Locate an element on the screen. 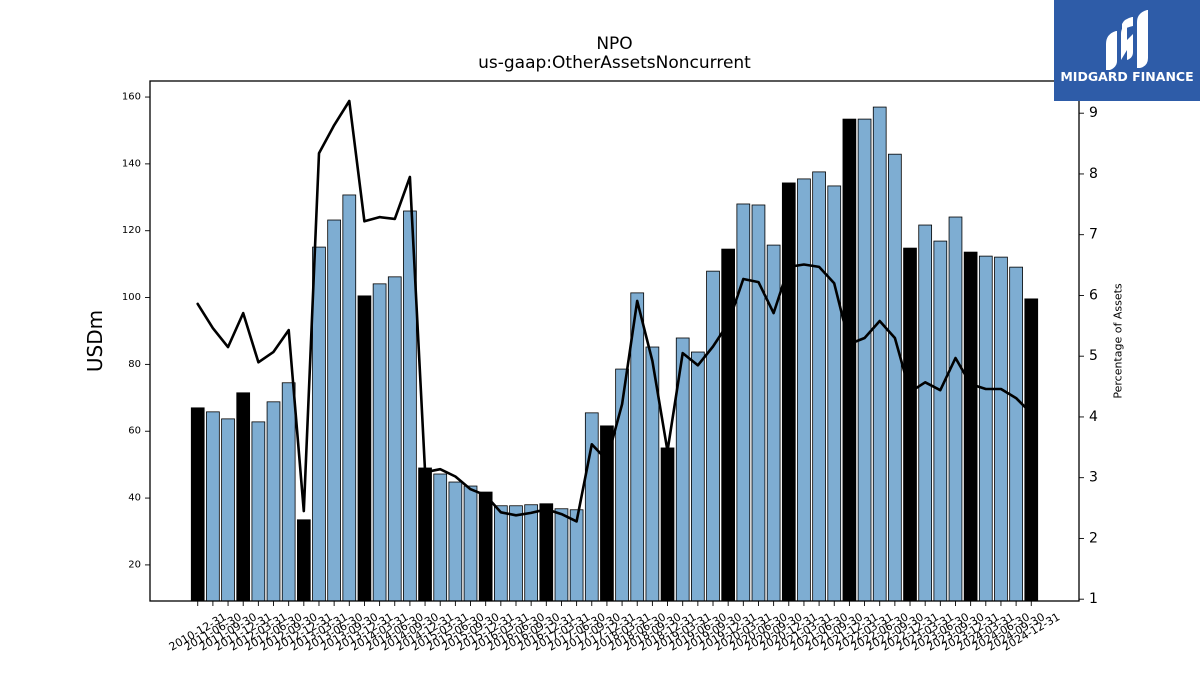 This screenshot has height=675, width=1200. y2-tick-label: 9 is located at coordinates (1093, 113).